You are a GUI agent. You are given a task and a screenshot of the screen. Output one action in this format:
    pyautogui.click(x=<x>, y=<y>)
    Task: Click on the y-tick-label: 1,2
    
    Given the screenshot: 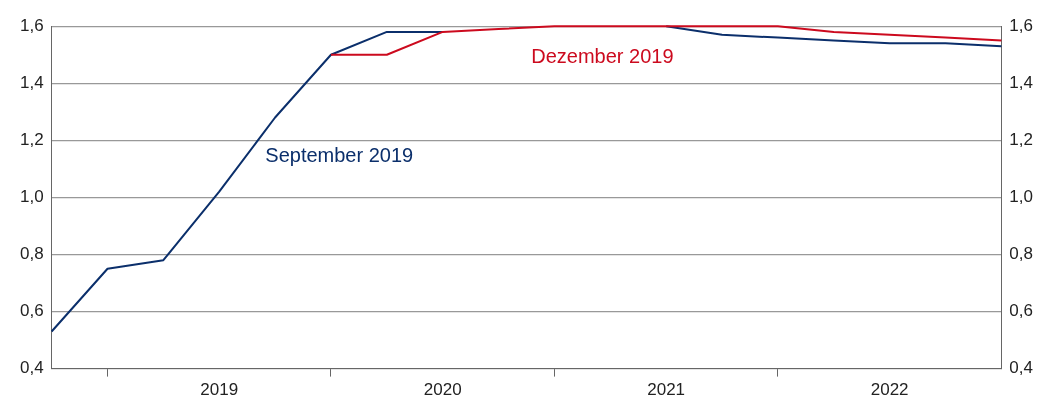 What is the action you would take?
    pyautogui.click(x=31, y=140)
    